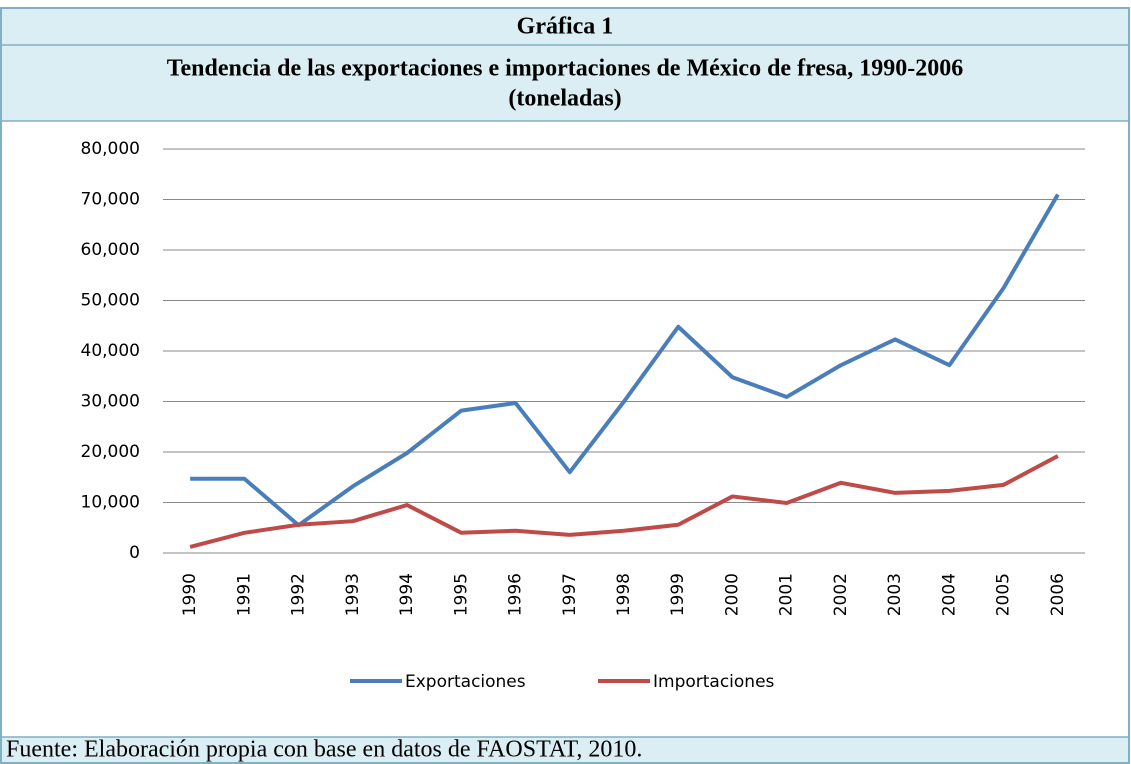  What do you see at coordinates (949, 594) in the screenshot?
I see `x-tick-label: 2004` at bounding box center [949, 594].